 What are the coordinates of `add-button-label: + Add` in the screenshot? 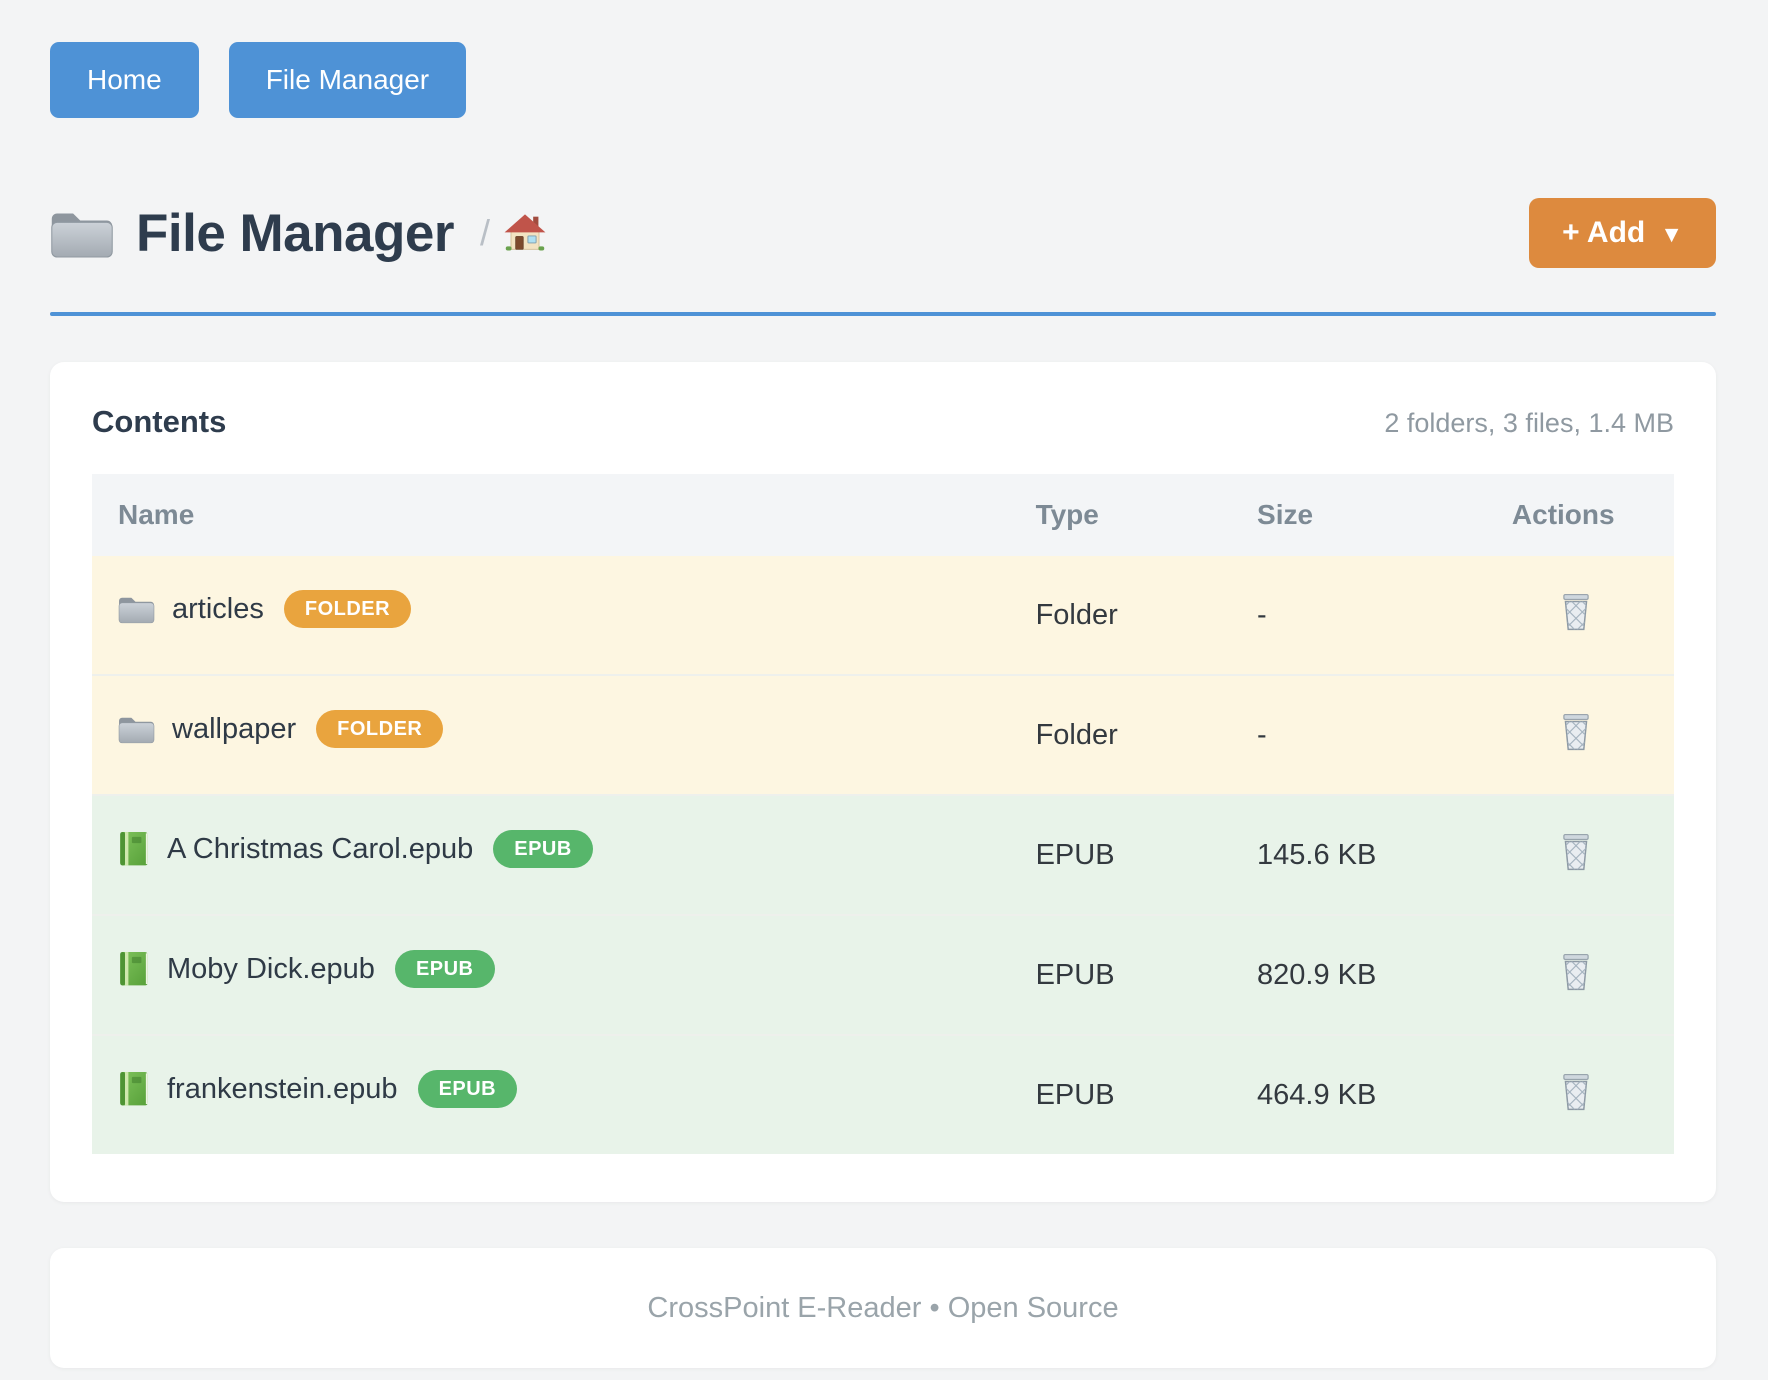 It's located at (1604, 232).